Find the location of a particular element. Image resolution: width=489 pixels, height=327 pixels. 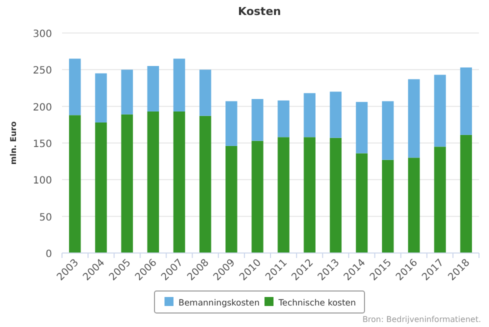

text: Bron: Bedrijveninformatienet. is located at coordinates (421, 319).